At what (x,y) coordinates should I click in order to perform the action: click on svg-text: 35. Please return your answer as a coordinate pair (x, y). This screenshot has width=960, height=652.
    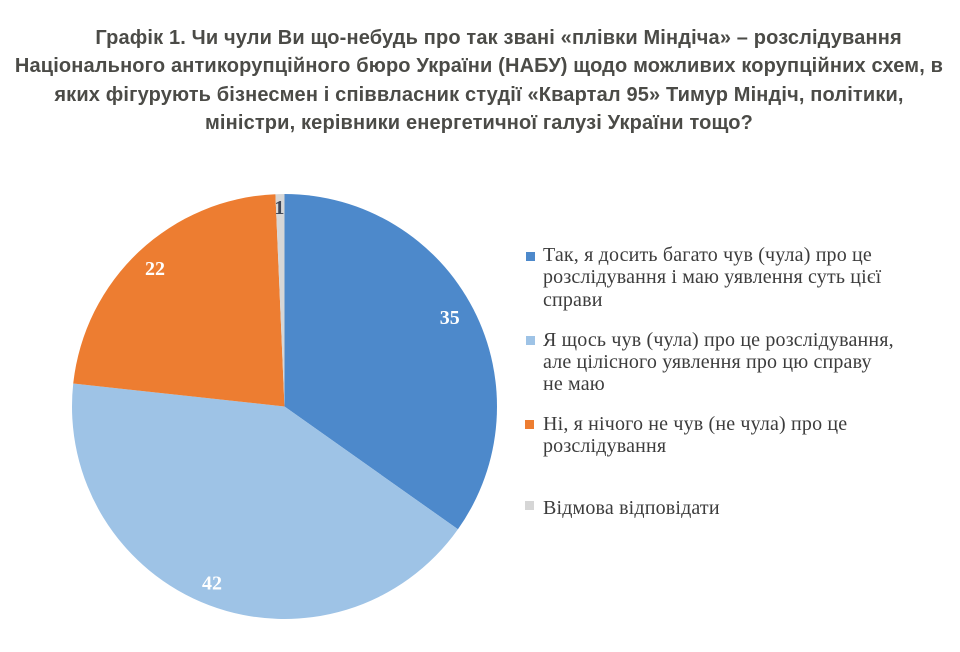
    Looking at the image, I should click on (450, 318).